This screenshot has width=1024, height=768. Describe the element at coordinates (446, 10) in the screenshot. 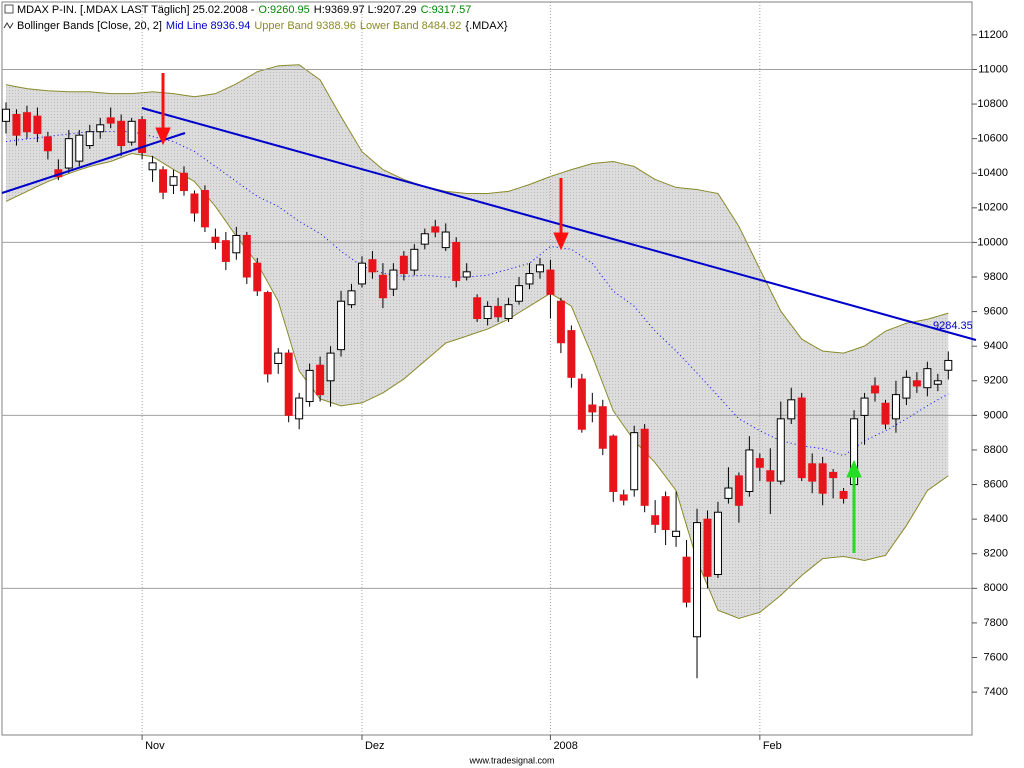

I see `header-close: C:9317.57` at that location.